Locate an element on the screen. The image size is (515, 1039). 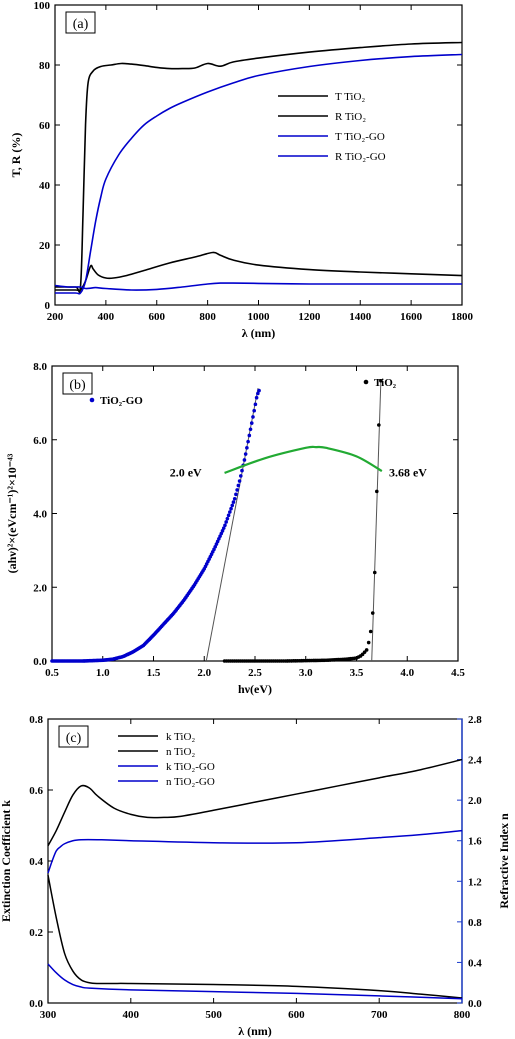
chart-b-panel-label: (b) is located at coordinates (77, 385).